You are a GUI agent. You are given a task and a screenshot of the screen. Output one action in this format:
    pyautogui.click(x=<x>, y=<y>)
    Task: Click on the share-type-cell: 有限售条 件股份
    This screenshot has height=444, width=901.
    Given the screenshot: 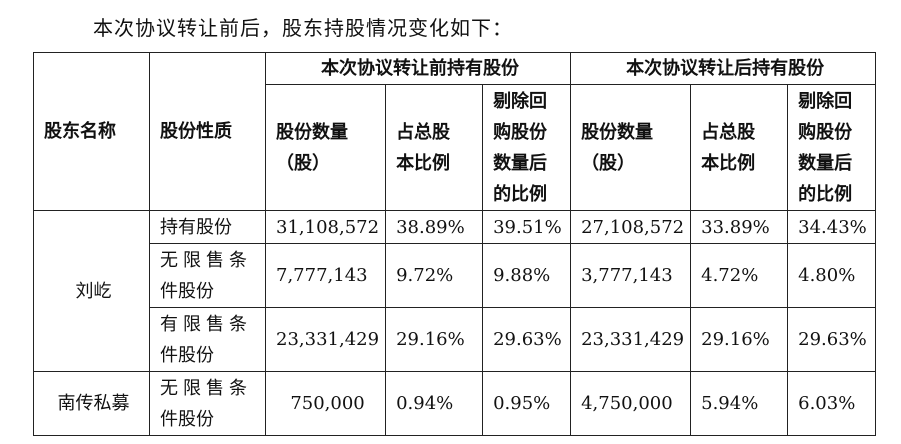 What is the action you would take?
    pyautogui.click(x=207, y=339)
    